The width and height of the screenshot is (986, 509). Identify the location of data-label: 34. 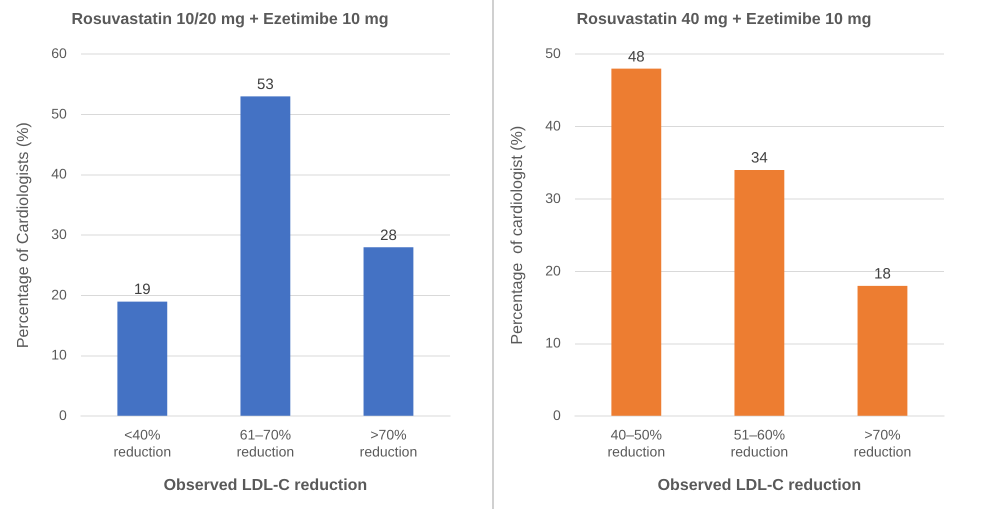
(759, 158).